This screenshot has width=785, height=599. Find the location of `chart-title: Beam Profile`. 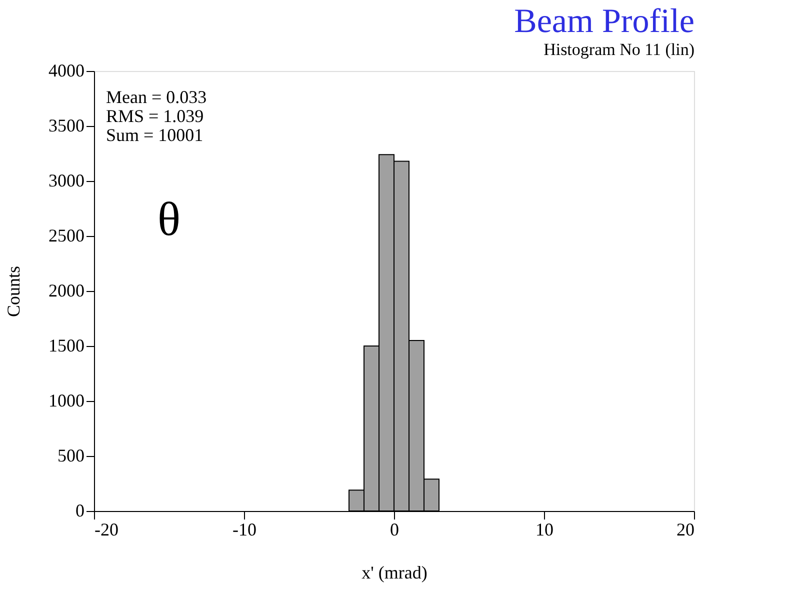

chart-title: Beam Profile is located at coordinates (604, 21).